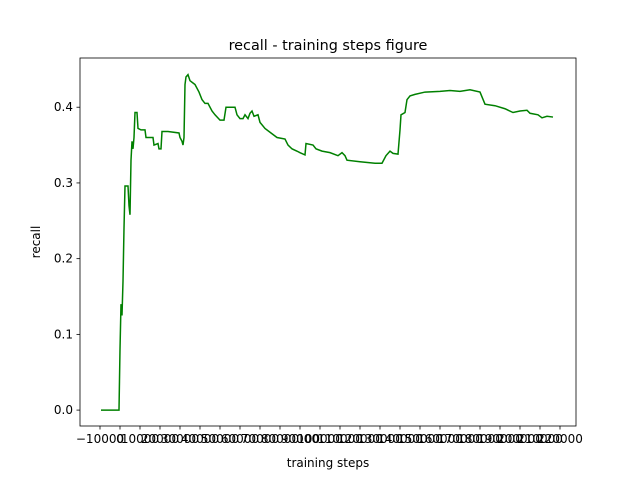  Describe the element at coordinates (500, 439) in the screenshot. I see `x-tick-label: 190000` at that location.